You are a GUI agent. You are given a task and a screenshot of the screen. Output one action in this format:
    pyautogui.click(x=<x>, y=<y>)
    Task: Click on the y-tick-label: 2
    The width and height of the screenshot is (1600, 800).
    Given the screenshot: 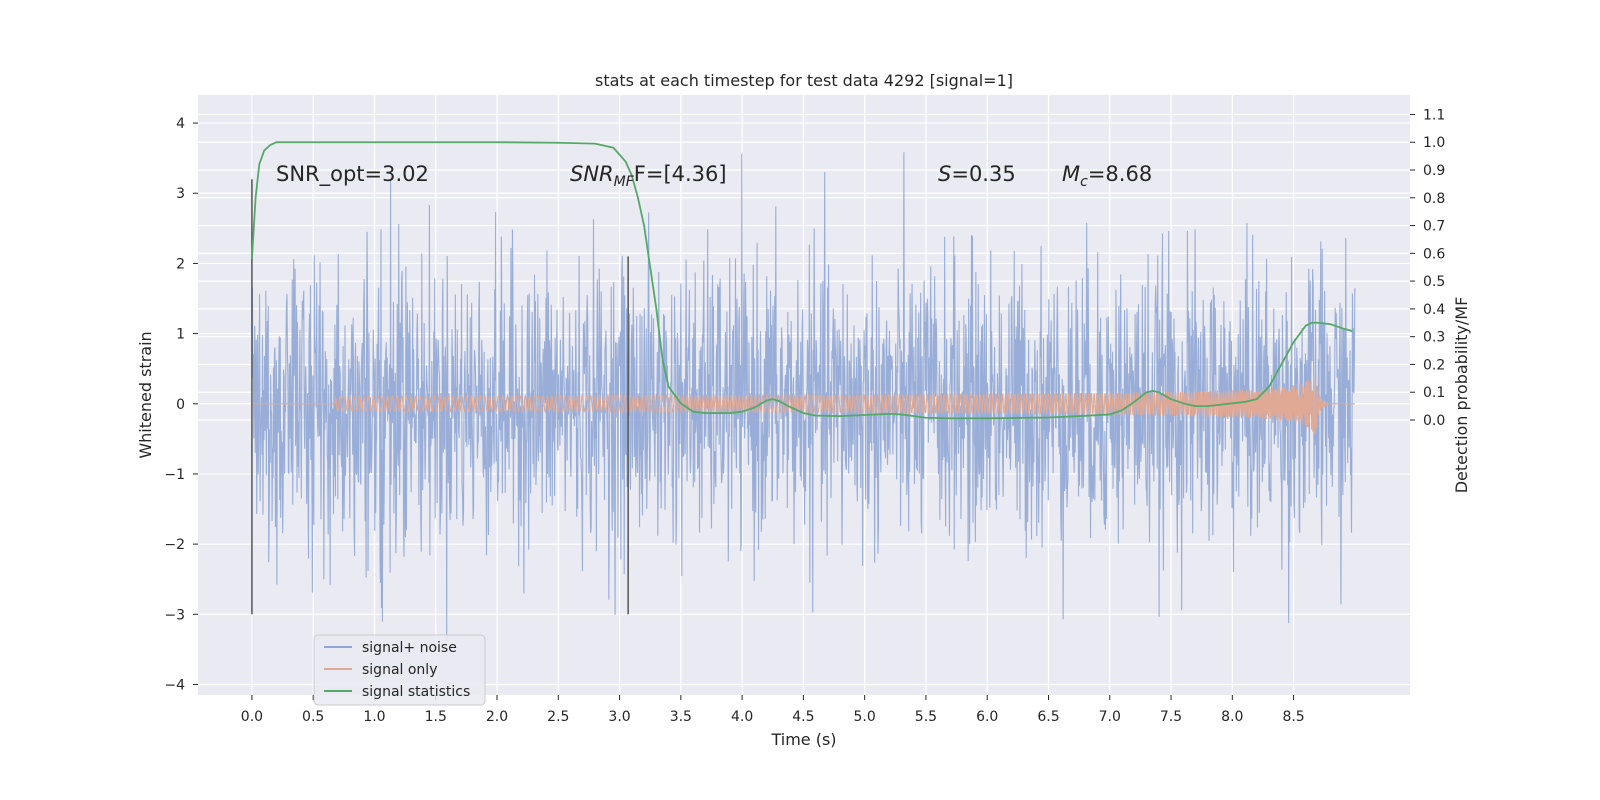 What is the action you would take?
    pyautogui.click(x=180, y=264)
    